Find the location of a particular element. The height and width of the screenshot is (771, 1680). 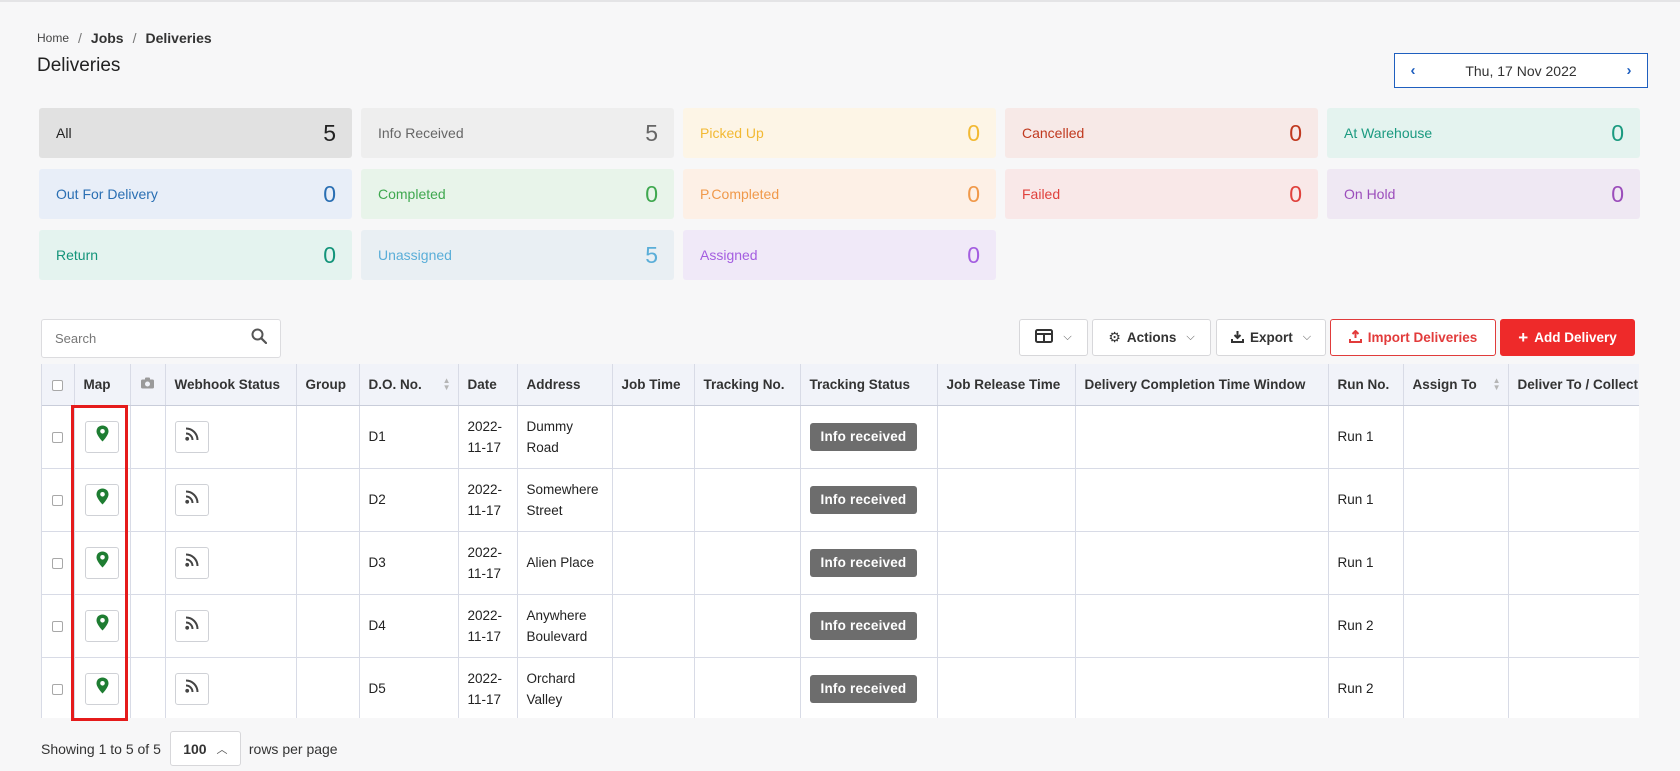

download-icon is located at coordinates (1237, 338).